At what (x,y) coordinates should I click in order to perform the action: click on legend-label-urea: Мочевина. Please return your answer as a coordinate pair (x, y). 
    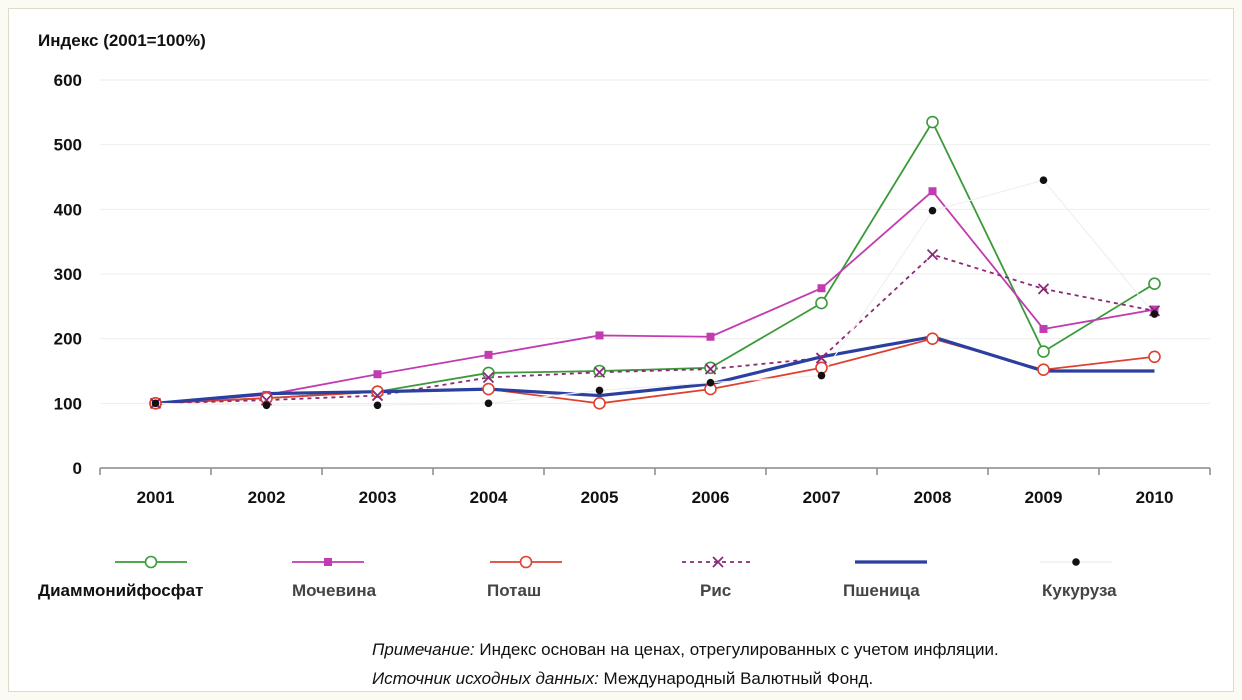
    Looking at the image, I should click on (334, 590).